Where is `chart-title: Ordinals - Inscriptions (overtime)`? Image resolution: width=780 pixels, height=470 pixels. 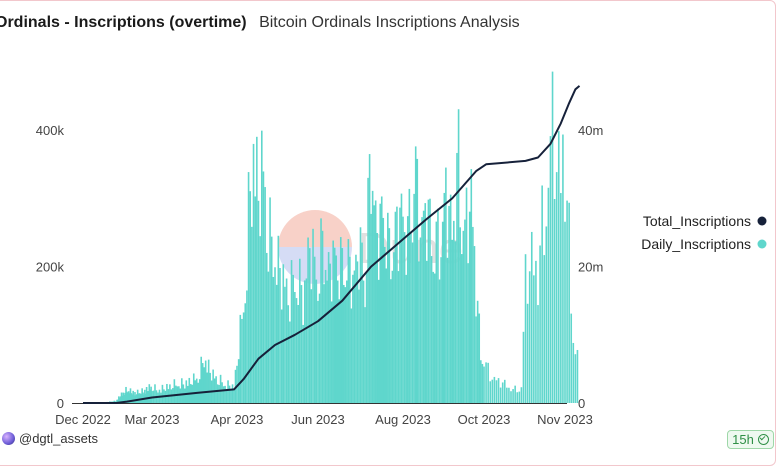 chart-title: Ordinals - Inscriptions (overtime) is located at coordinates (123, 22).